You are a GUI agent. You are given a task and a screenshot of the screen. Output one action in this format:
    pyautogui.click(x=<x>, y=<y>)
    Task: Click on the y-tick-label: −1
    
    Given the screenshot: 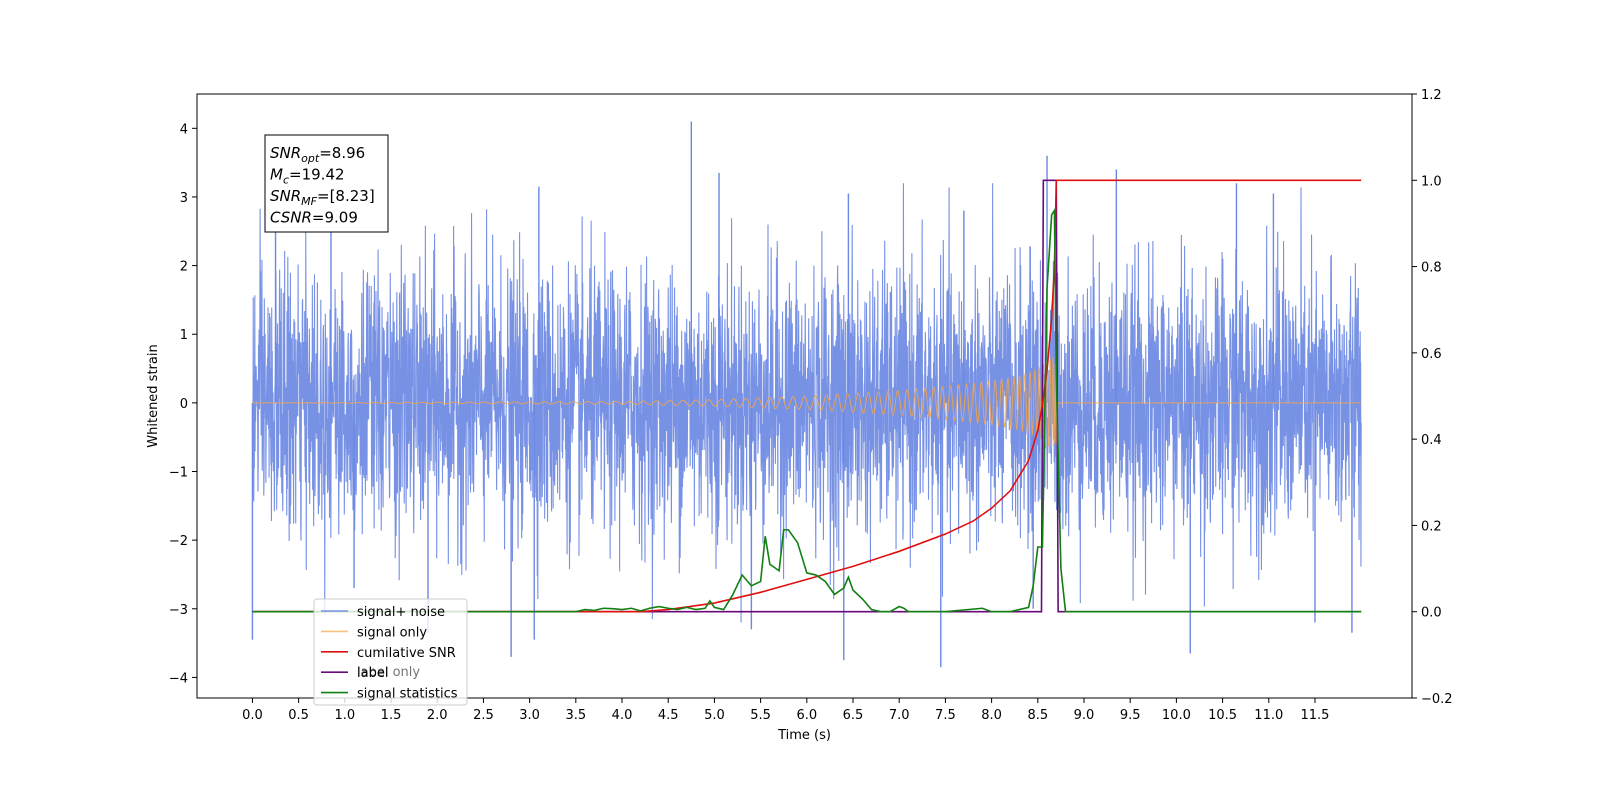 What is the action you would take?
    pyautogui.click(x=178, y=473)
    